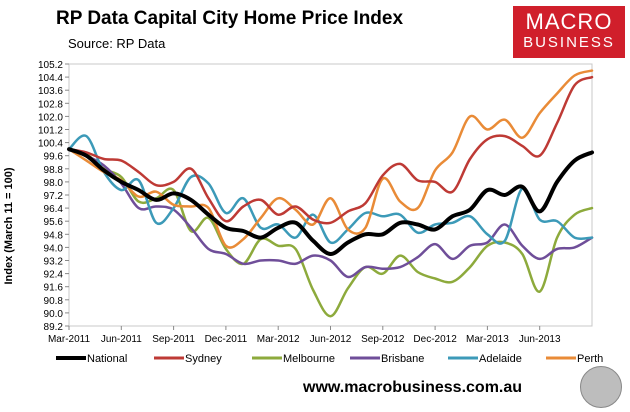 The image size is (630, 412). I want to click on x-tick-label: Jun-2013, so click(540, 339).